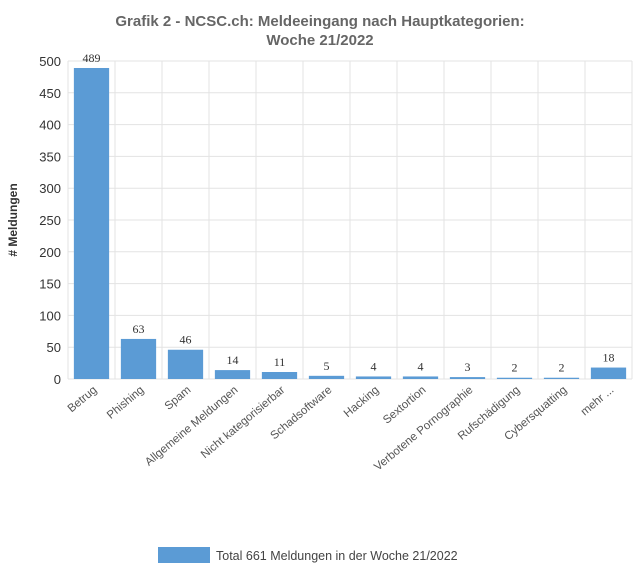 This screenshot has height=577, width=640. What do you see at coordinates (50, 188) in the screenshot?
I see `y-tick-label: 300` at bounding box center [50, 188].